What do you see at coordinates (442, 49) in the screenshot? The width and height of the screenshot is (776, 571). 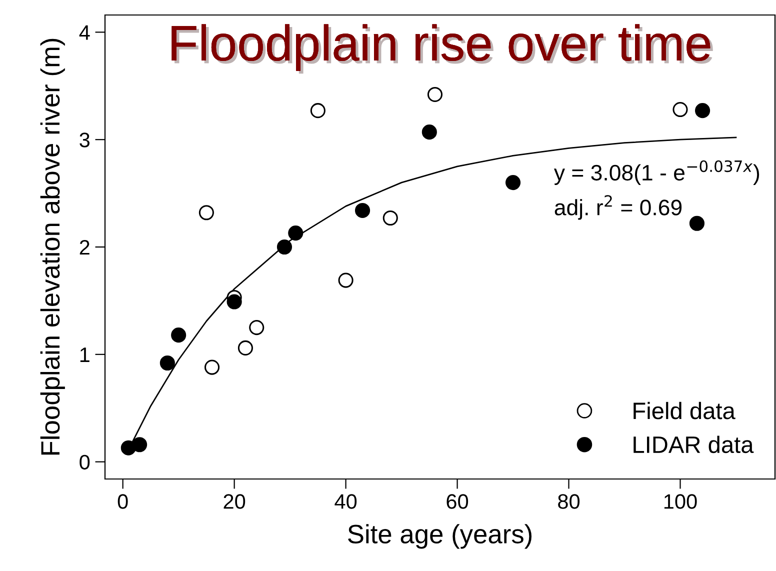 I see `chart-title: Floodplain rise over time` at bounding box center [442, 49].